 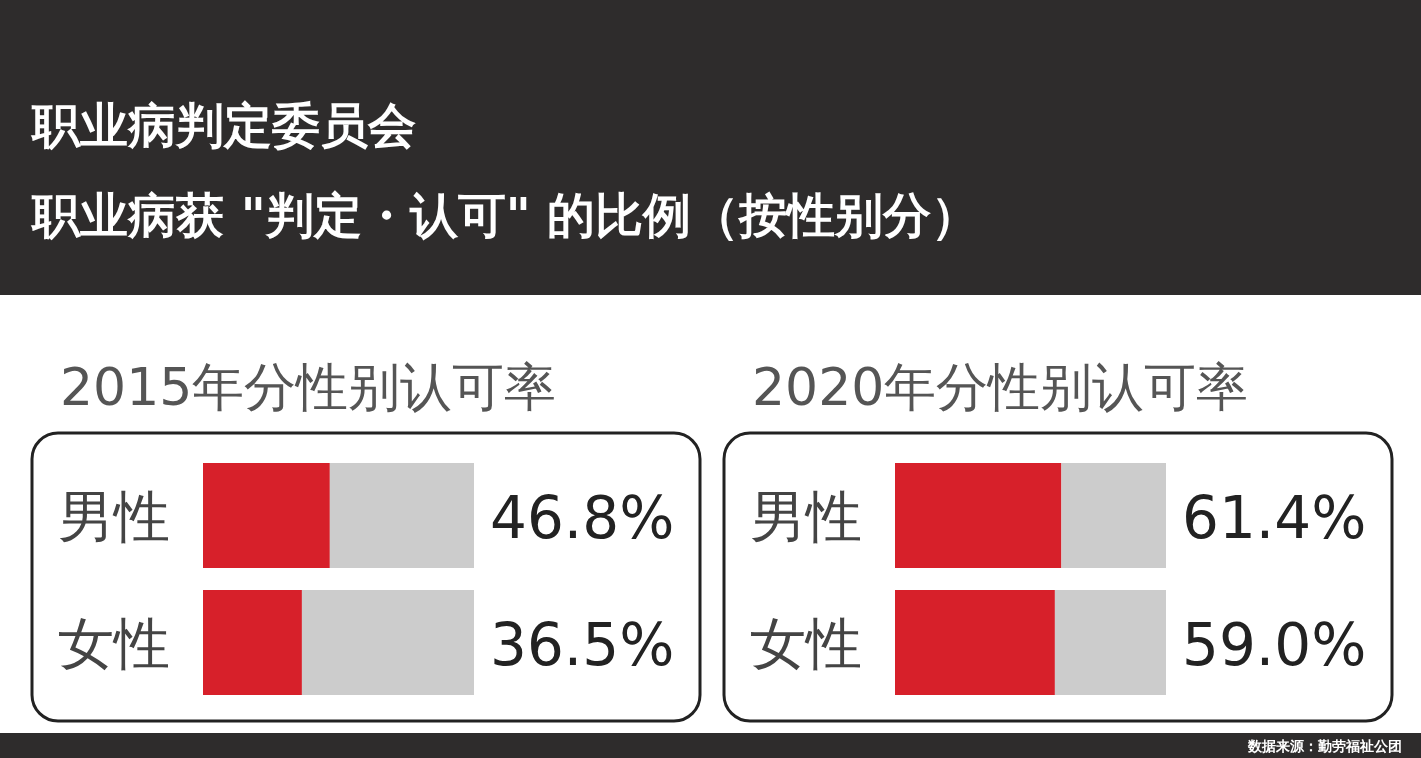 What do you see at coordinates (582, 517) in the screenshot?
I see `data-label: 46.8%` at bounding box center [582, 517].